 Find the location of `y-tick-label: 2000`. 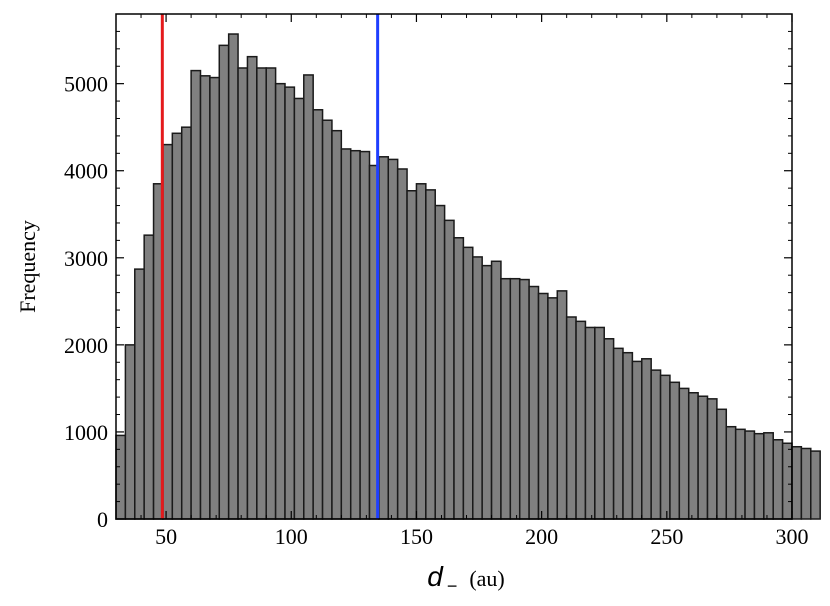

y-tick-label: 2000 is located at coordinates (86, 345).